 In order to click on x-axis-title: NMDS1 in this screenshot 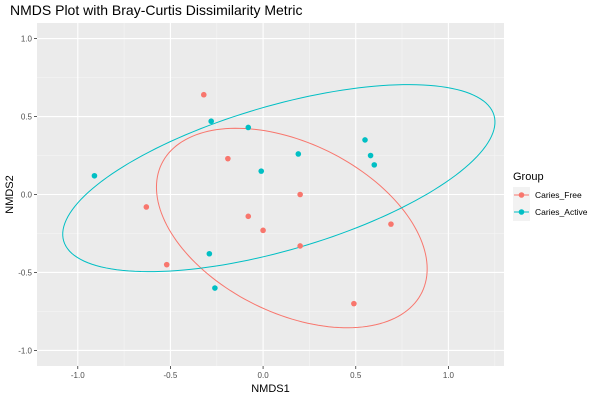, I will do `click(270, 389)`.